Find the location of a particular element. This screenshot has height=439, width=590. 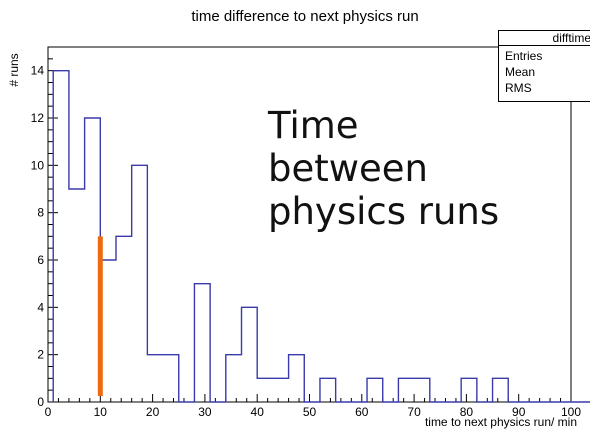

chart-title: time difference to next physics run is located at coordinates (304, 16).